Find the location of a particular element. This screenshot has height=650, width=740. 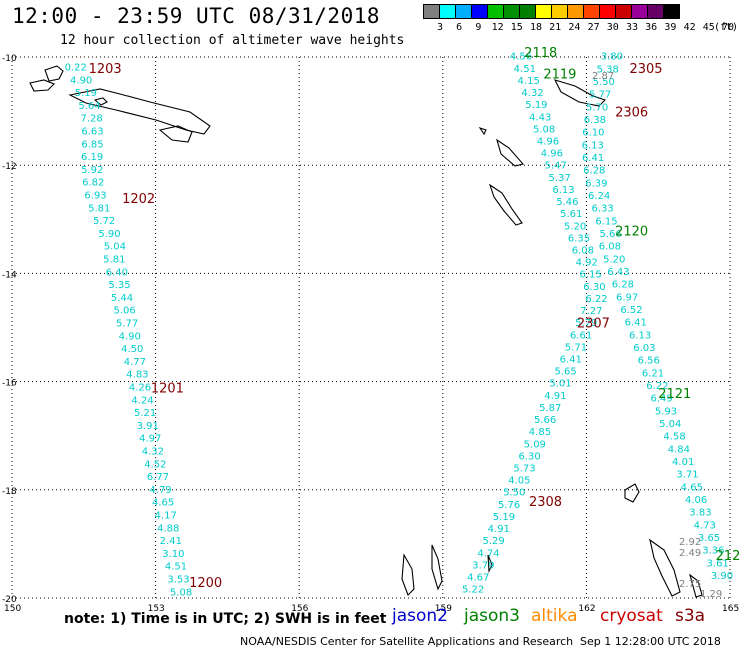

wave-height-value: 3.90 is located at coordinates (722, 576).